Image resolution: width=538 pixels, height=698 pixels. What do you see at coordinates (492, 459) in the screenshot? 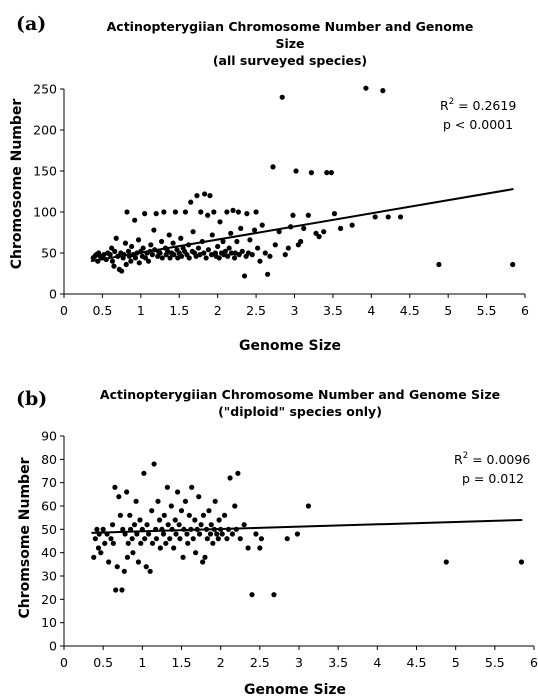
I see `r-squared-label: R2 = 0.0096` at bounding box center [492, 459].